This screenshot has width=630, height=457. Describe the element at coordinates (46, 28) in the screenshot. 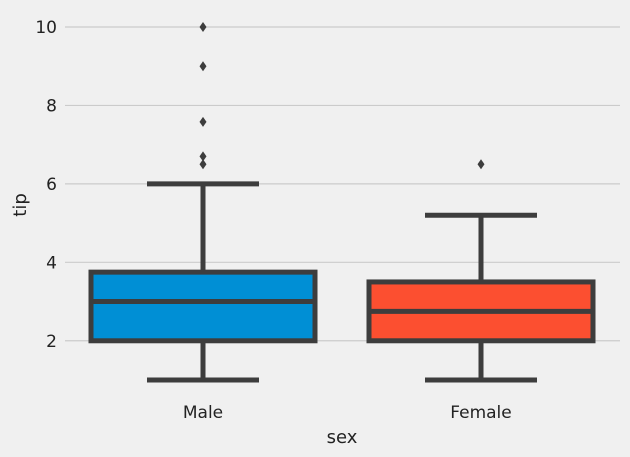

I see `y-tick-label-10: 10` at that location.